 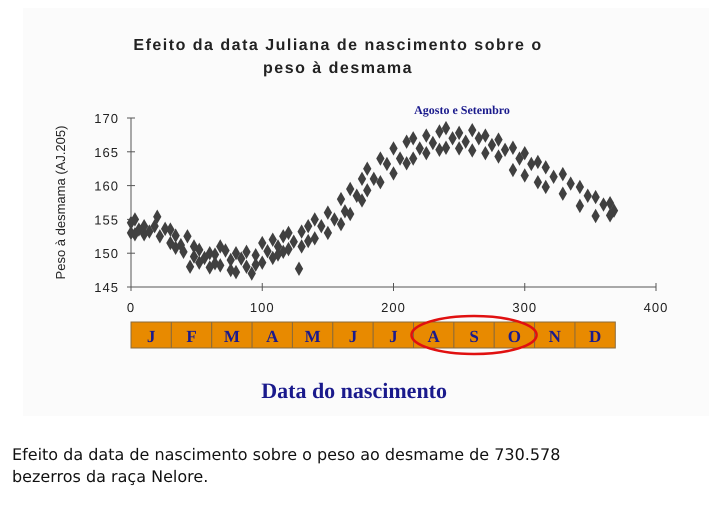 What do you see at coordinates (595, 336) in the screenshot?
I see `text: D` at bounding box center [595, 336].